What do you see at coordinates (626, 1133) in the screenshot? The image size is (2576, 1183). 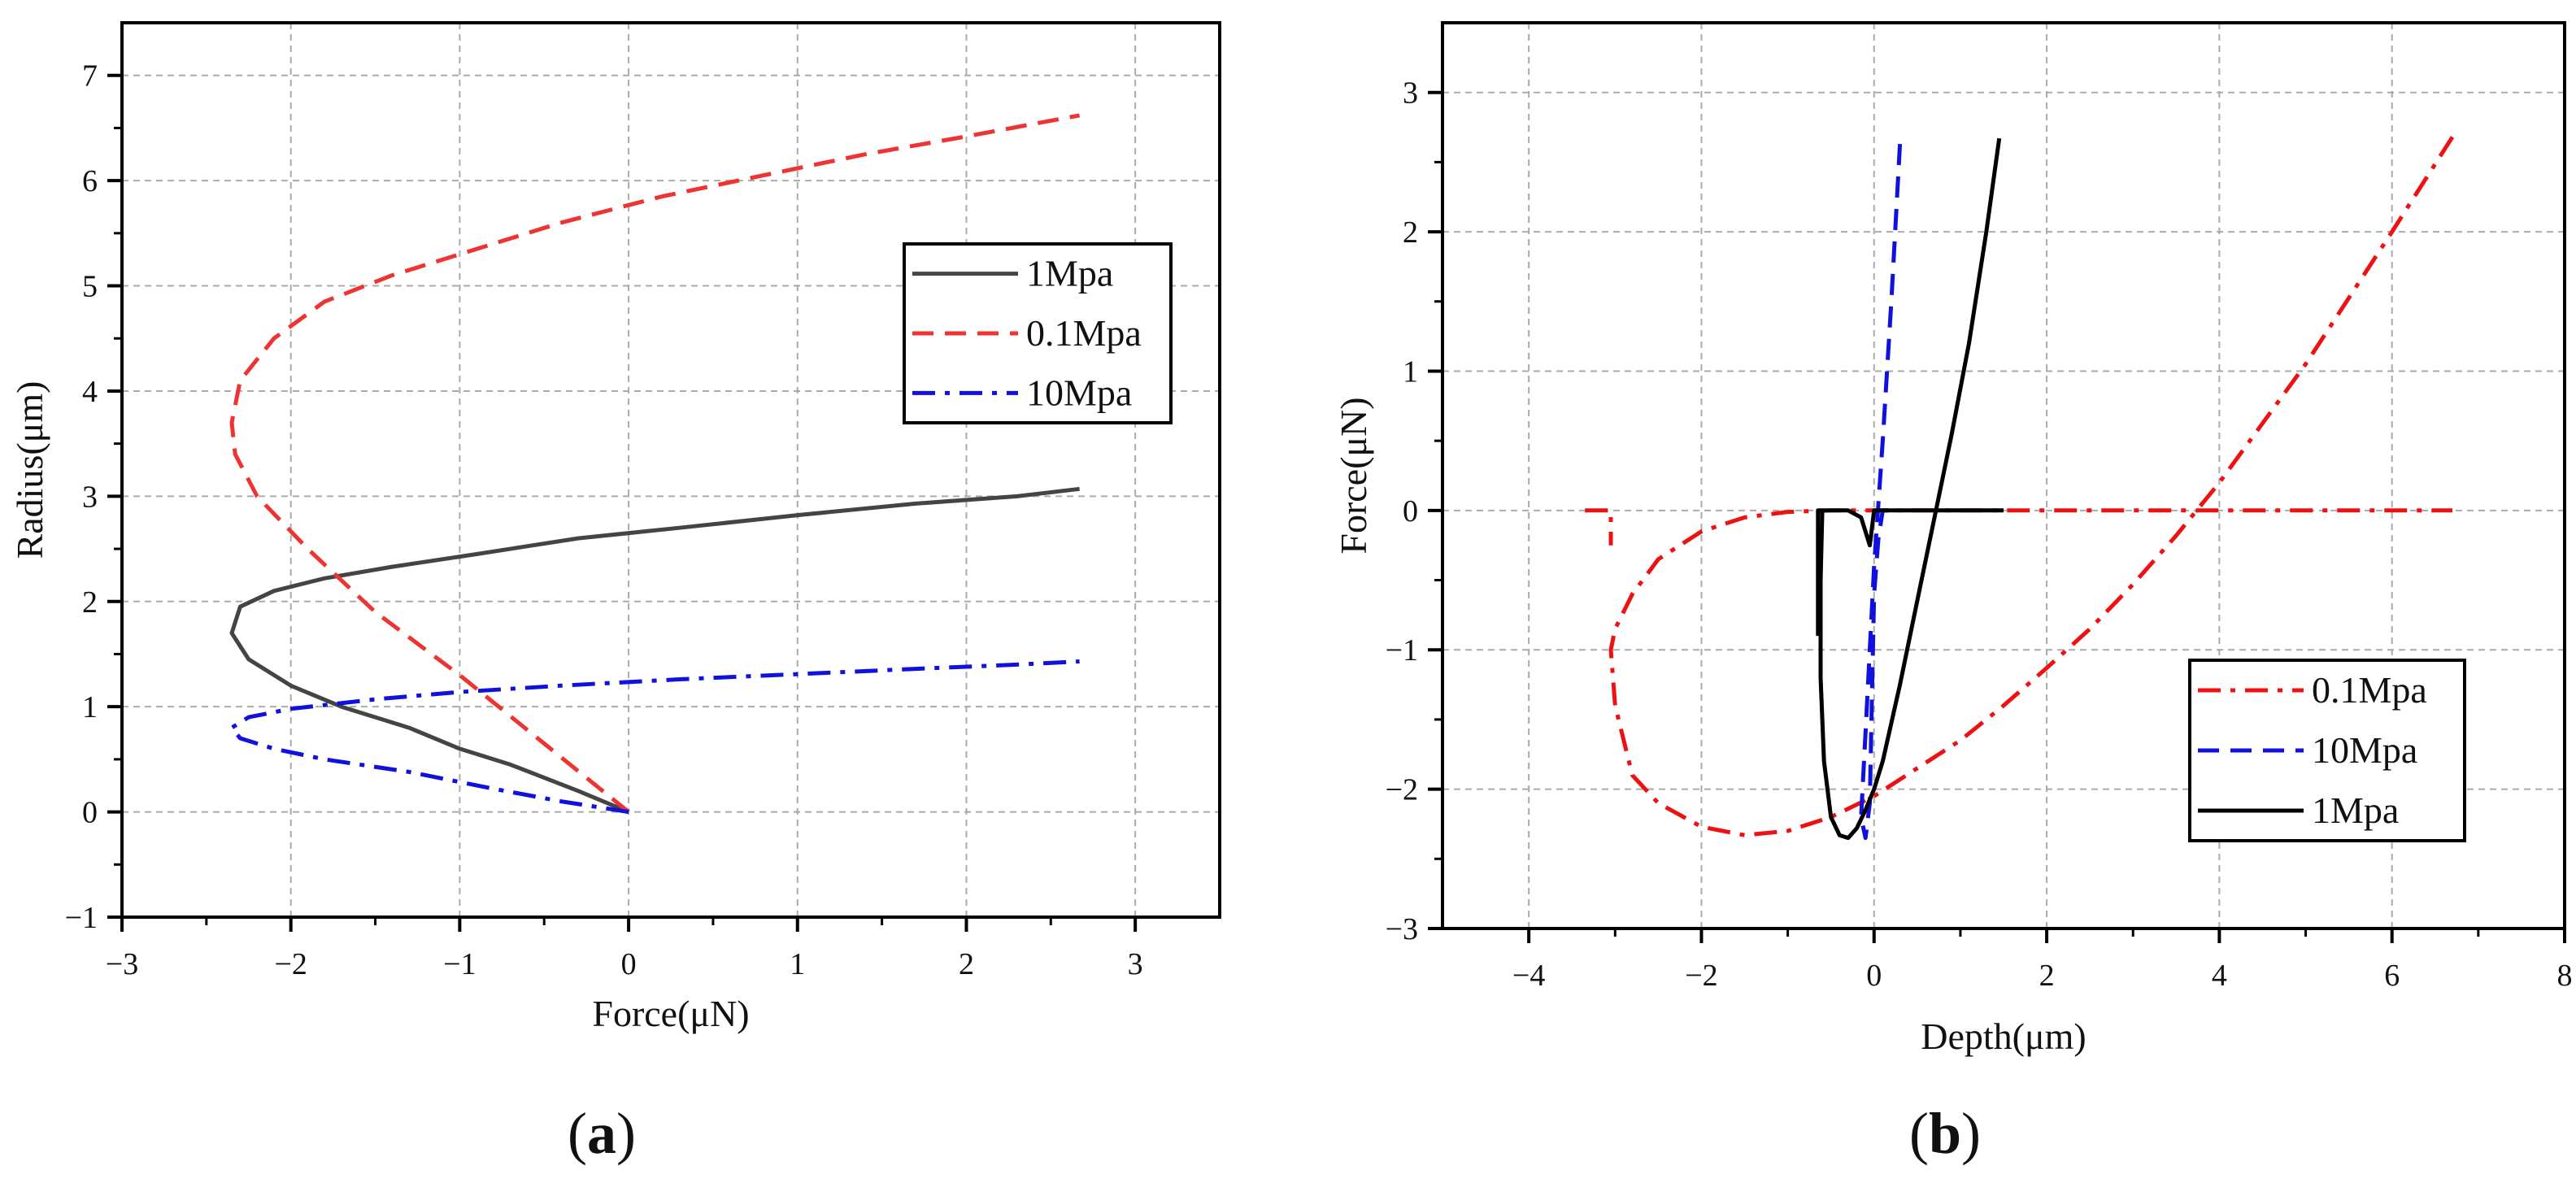 I see `panel-a-label-close: )` at bounding box center [626, 1133].